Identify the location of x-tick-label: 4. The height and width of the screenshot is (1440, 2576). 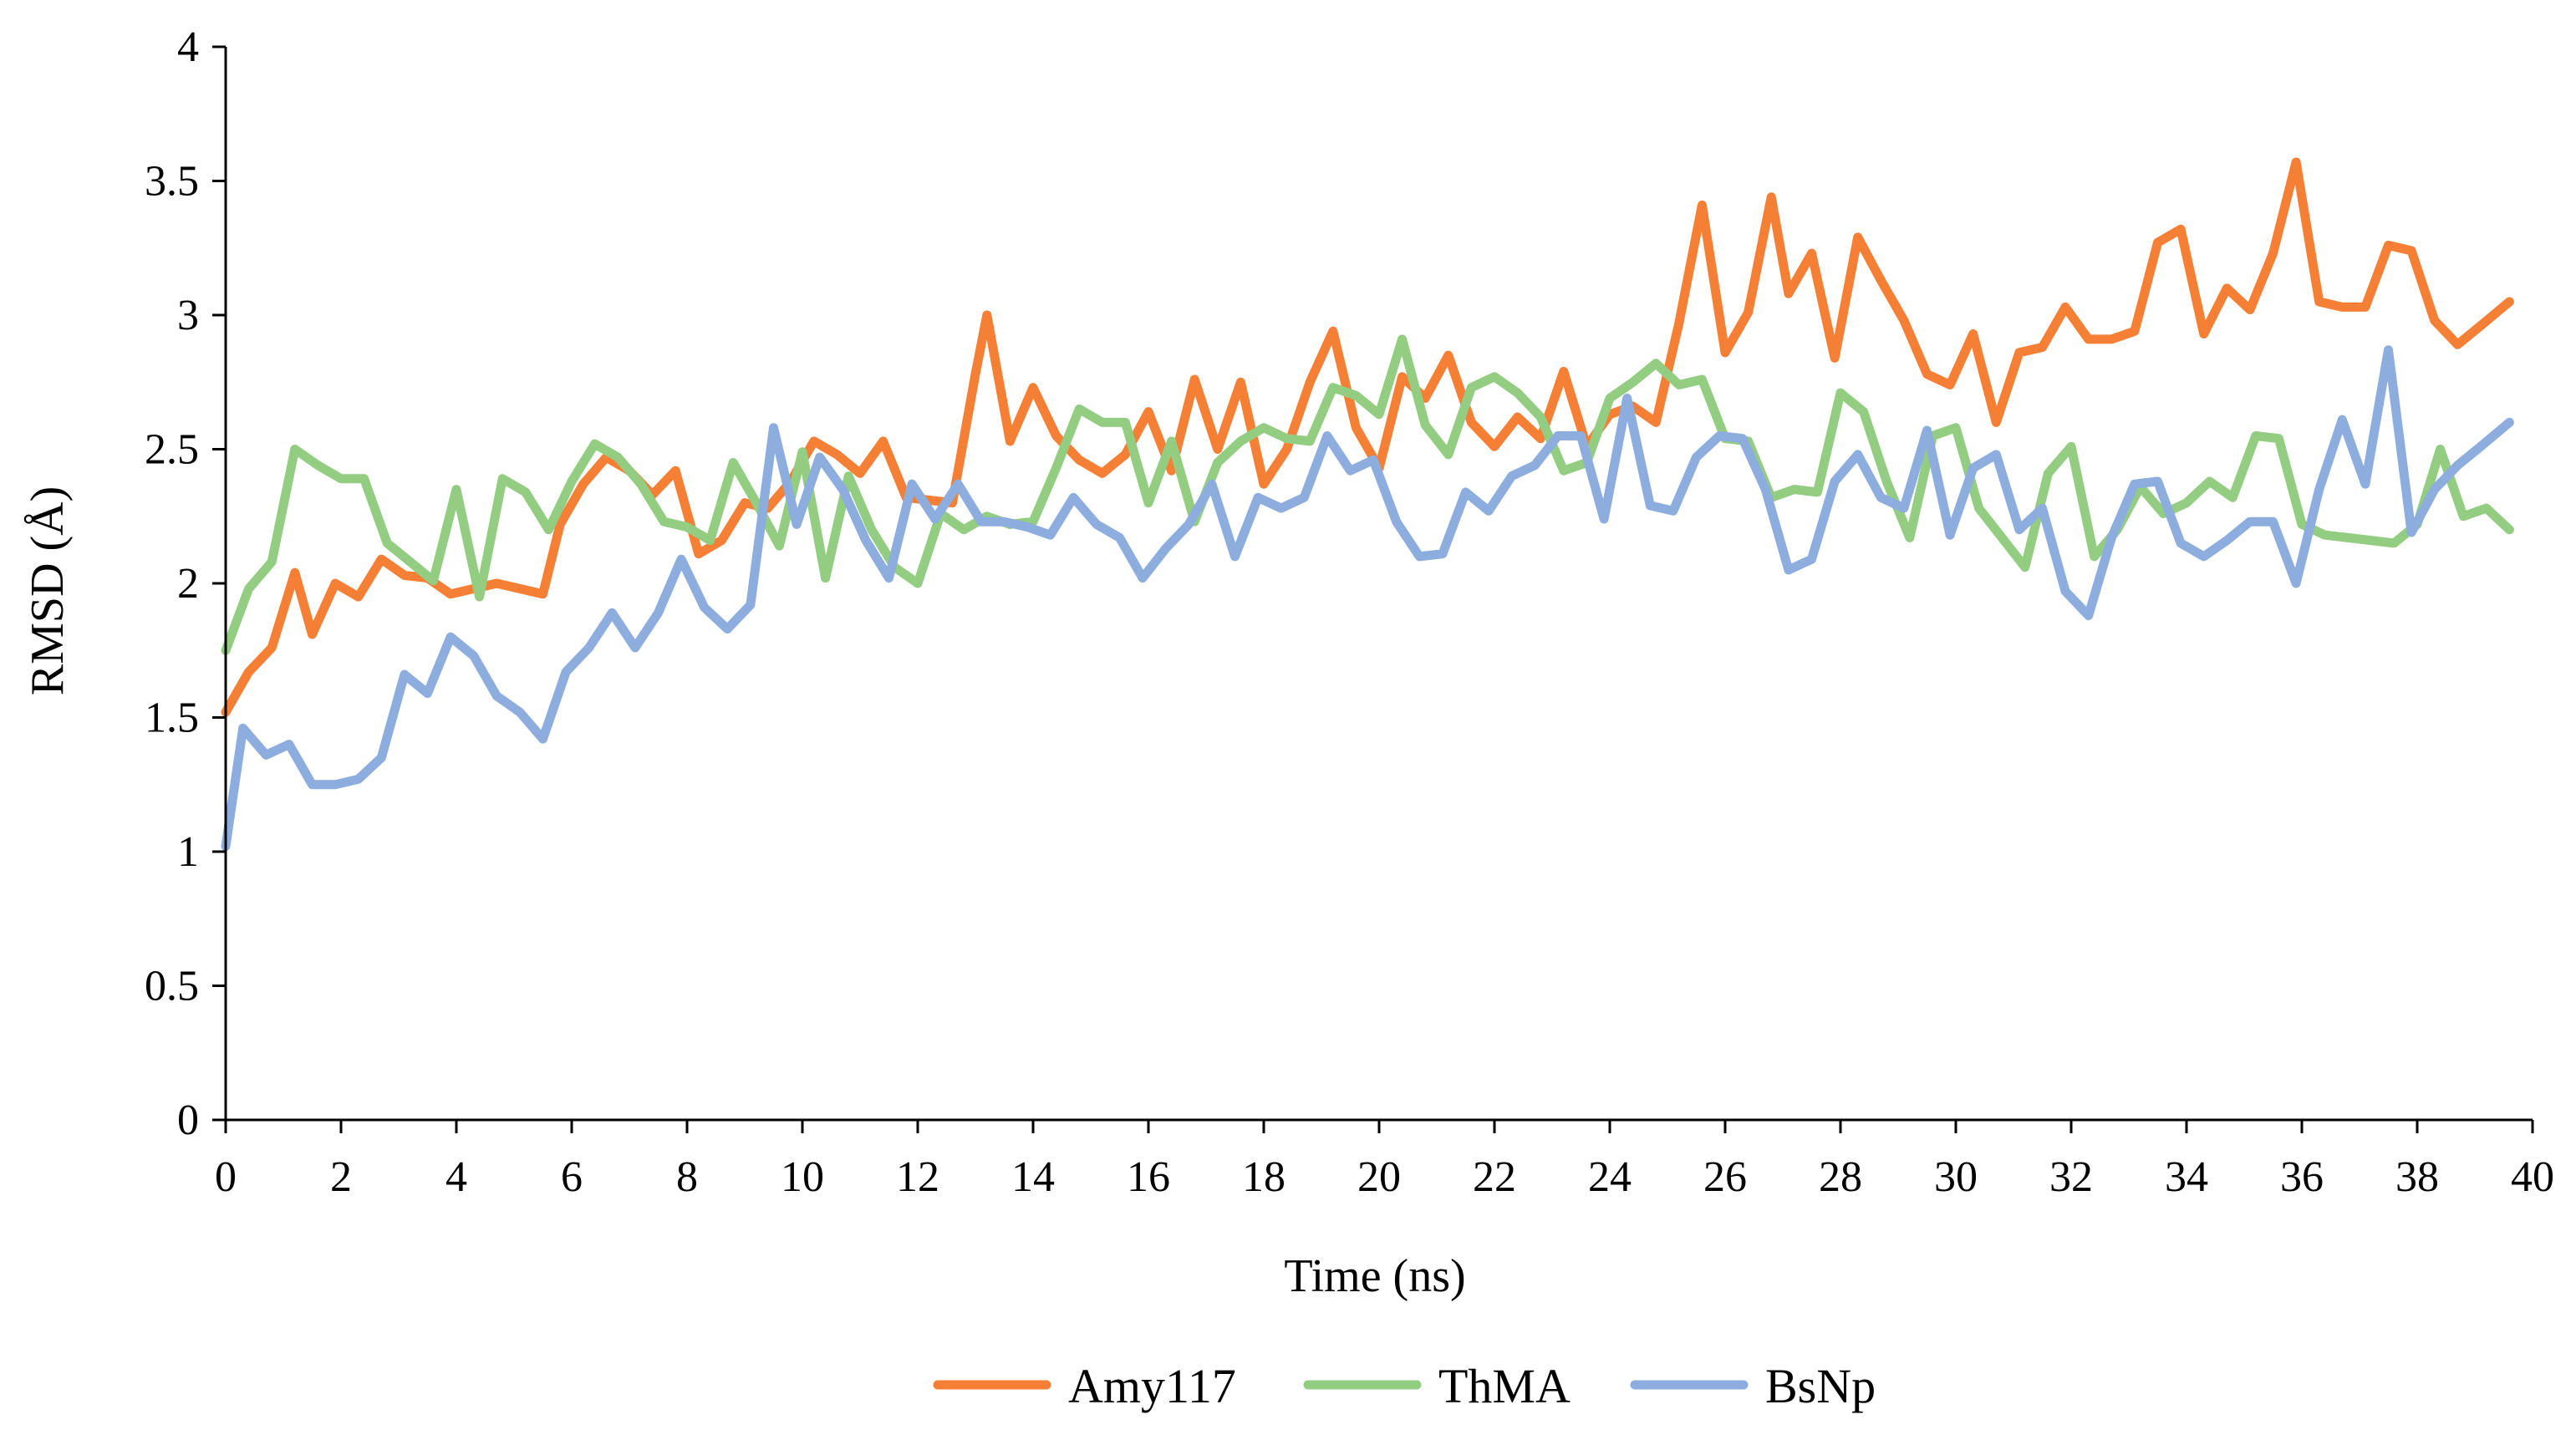
(456, 1177).